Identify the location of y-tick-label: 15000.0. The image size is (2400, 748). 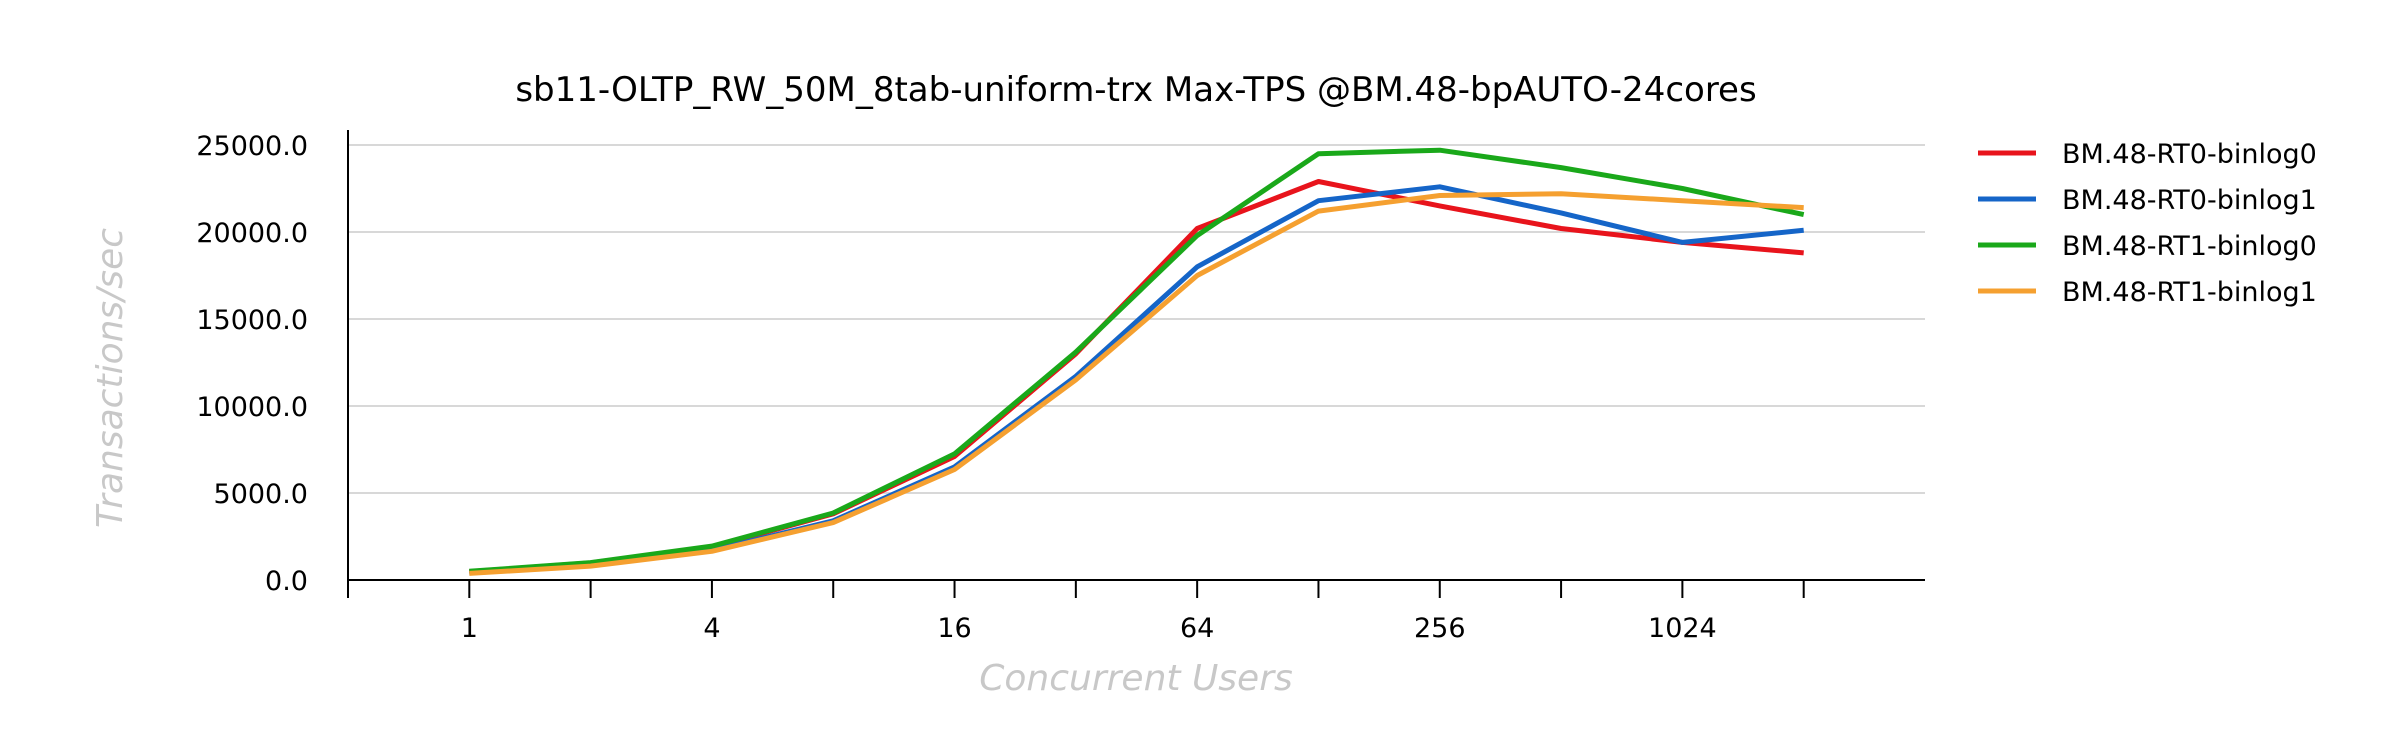
(252, 320).